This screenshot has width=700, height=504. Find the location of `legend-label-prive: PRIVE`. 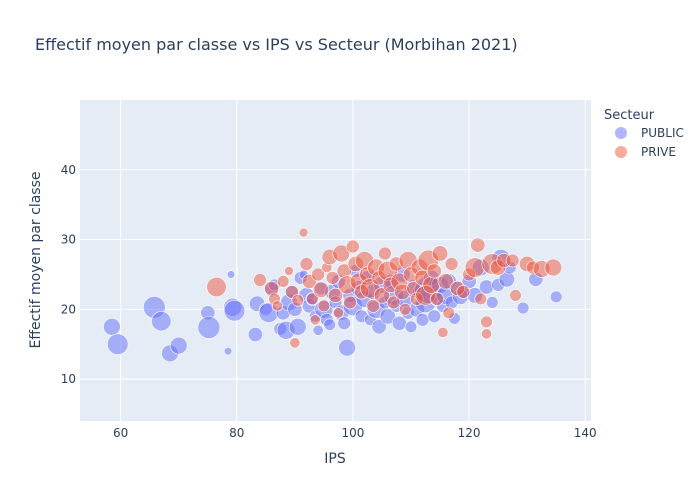

legend-label-prive: PRIVE is located at coordinates (658, 152).